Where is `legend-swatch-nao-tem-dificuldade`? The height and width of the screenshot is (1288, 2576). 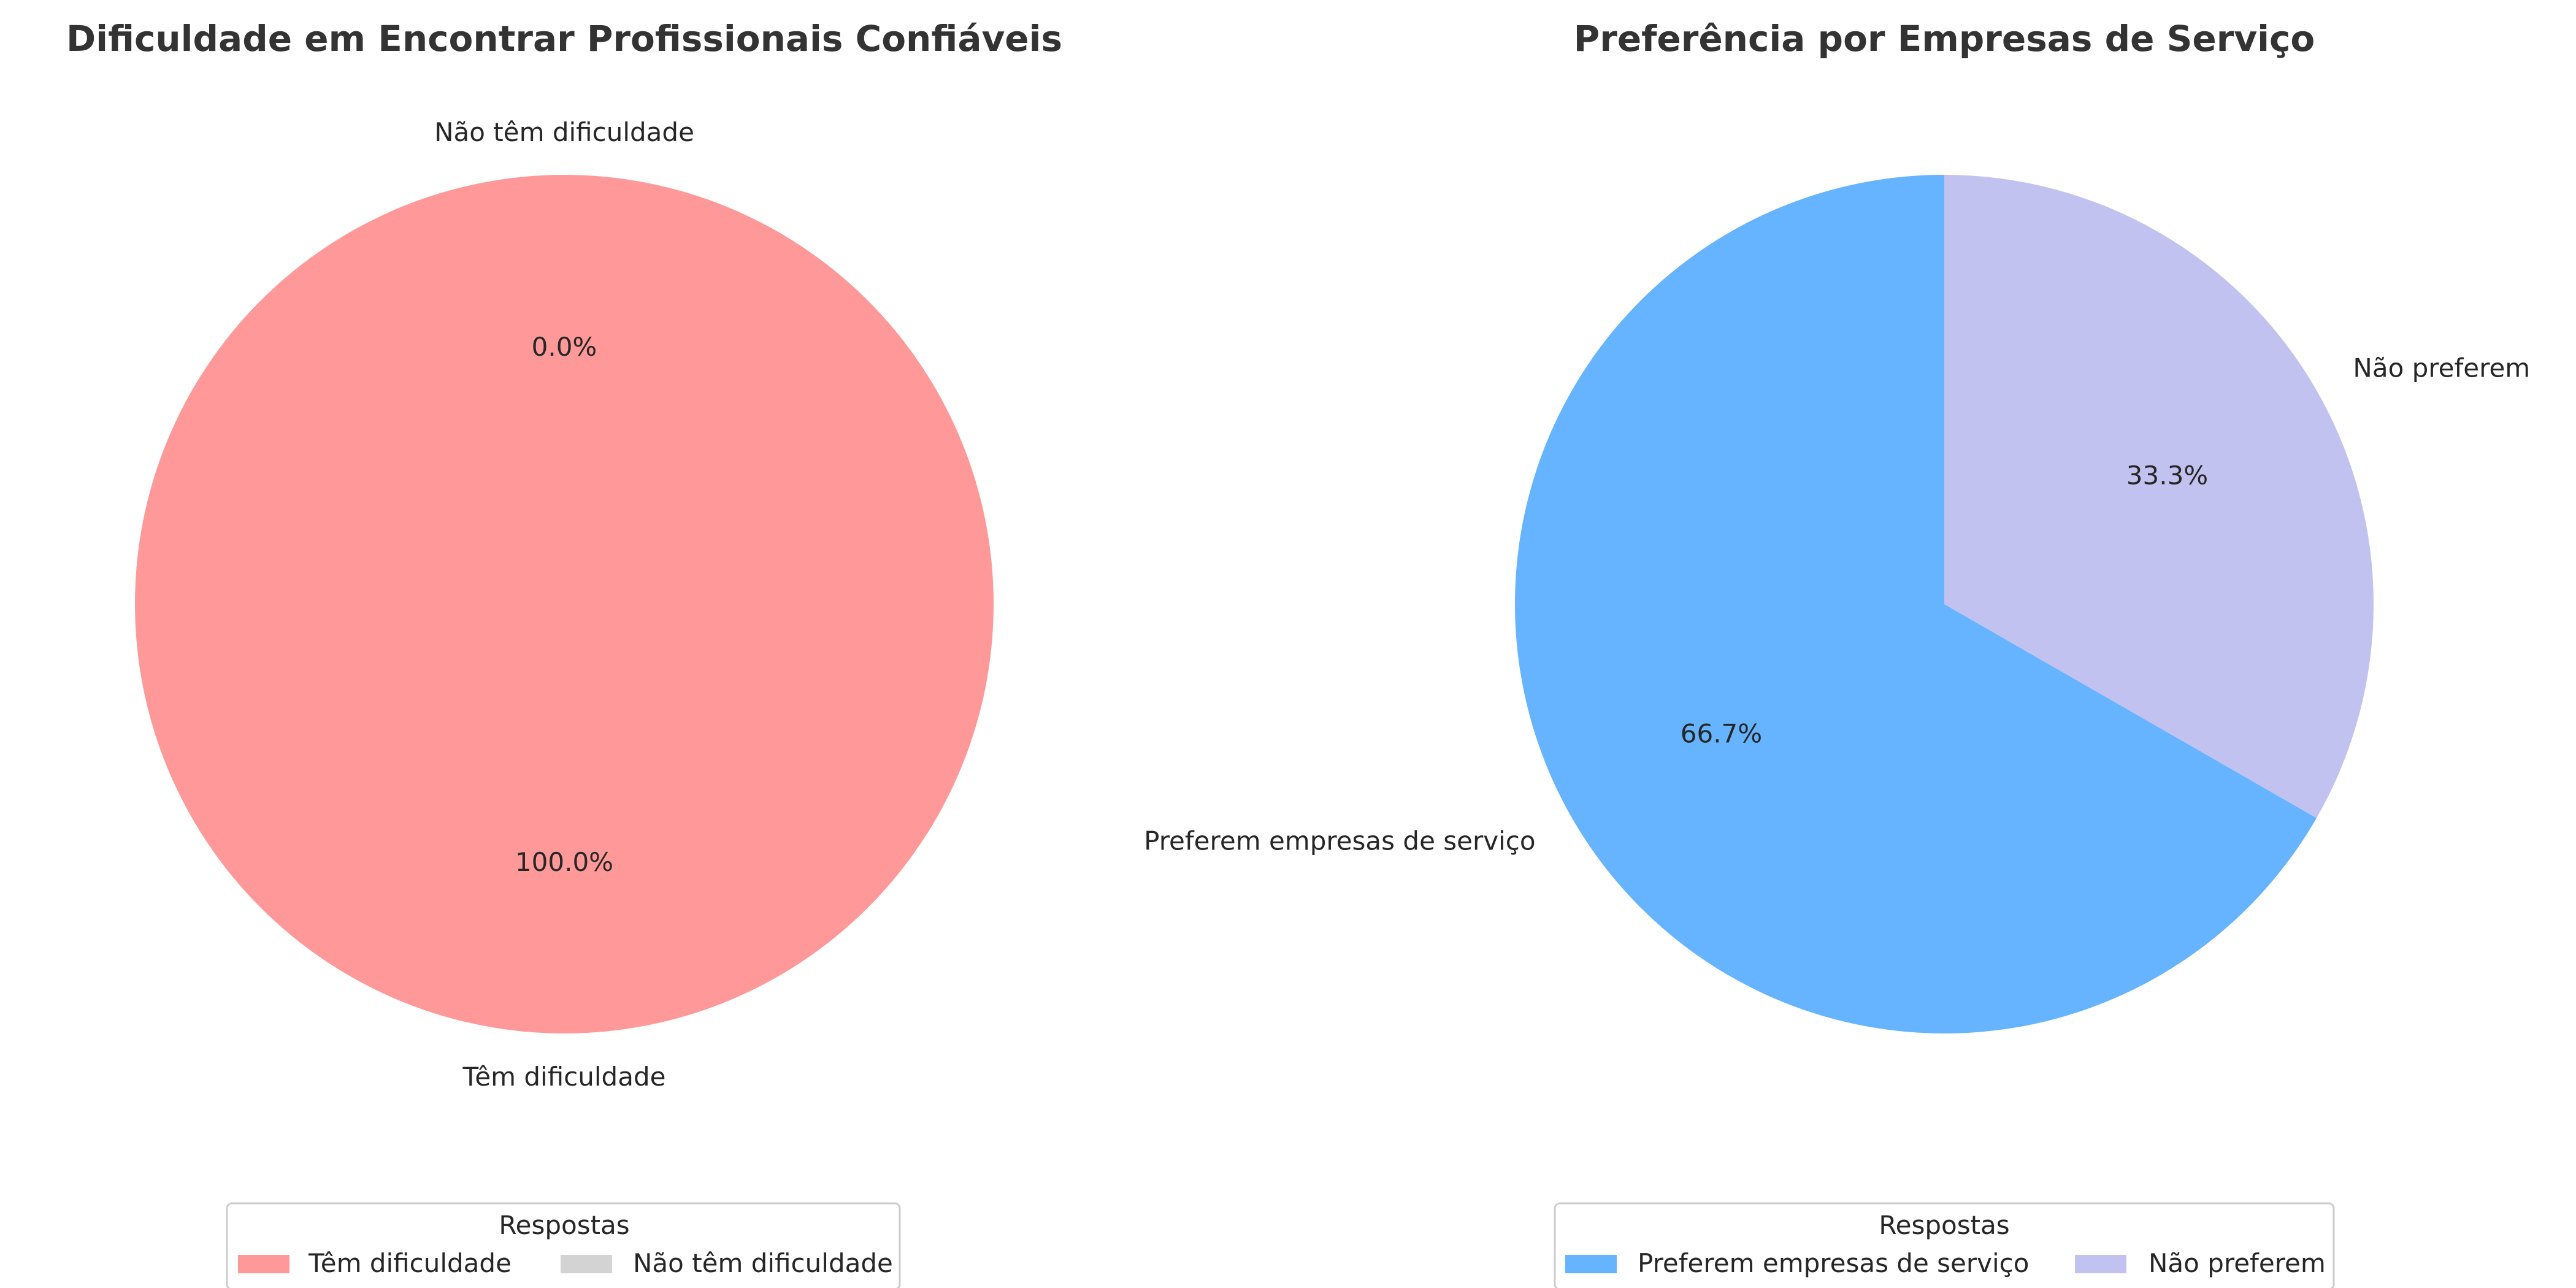
legend-swatch-nao-tem-dificuldade is located at coordinates (586, 1264).